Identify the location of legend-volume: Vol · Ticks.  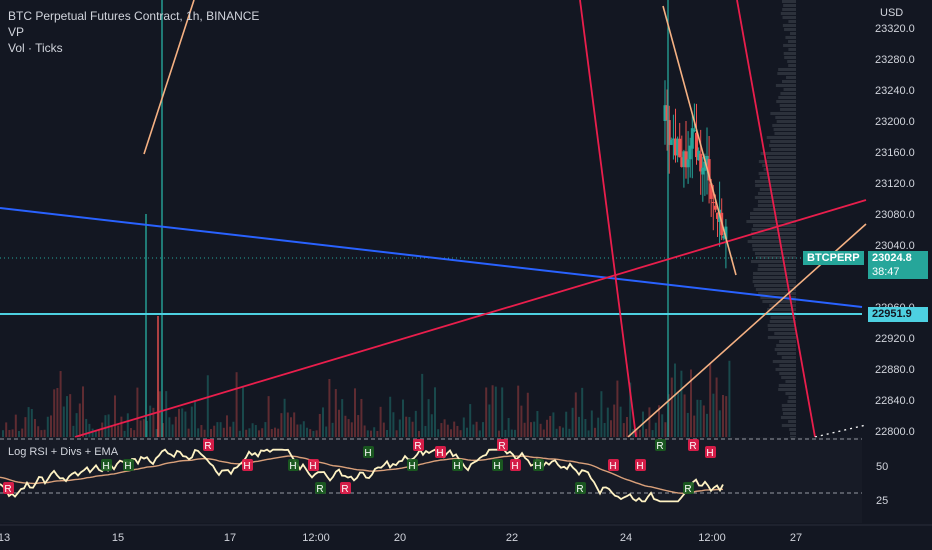
(35, 48).